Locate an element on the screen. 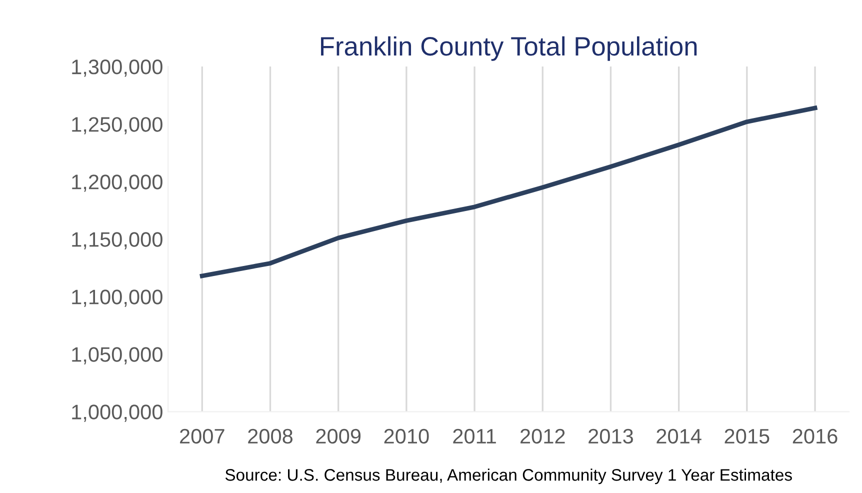 The image size is (862, 493). x-tick-label: 2010 is located at coordinates (406, 436).